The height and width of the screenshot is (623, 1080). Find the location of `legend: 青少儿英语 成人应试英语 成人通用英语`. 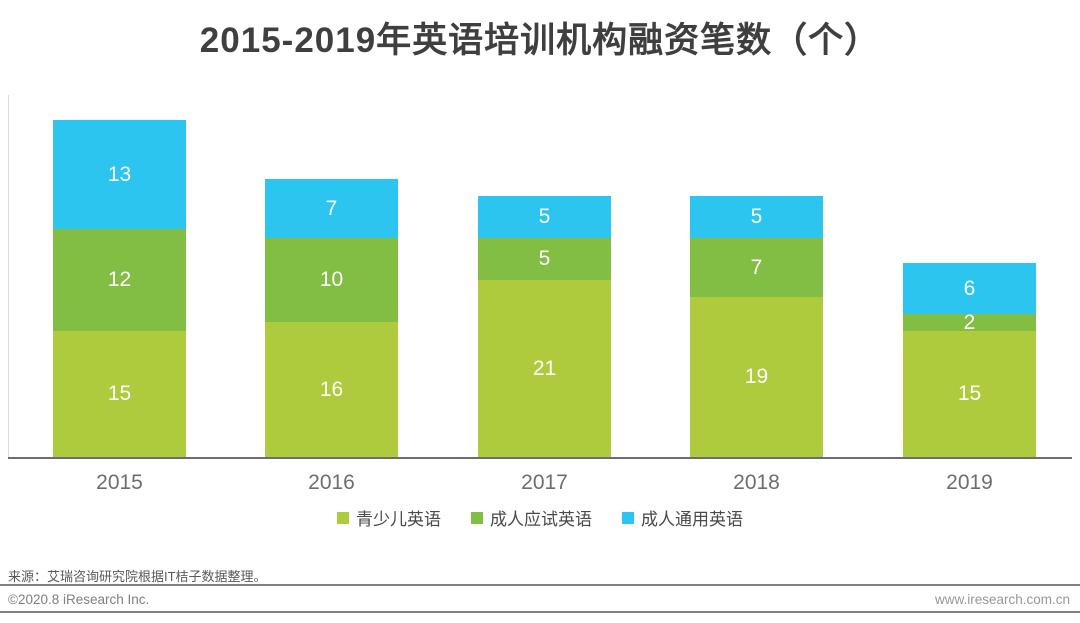

legend: 青少儿英语 成人应试英语 成人通用英语 is located at coordinates (540, 517).